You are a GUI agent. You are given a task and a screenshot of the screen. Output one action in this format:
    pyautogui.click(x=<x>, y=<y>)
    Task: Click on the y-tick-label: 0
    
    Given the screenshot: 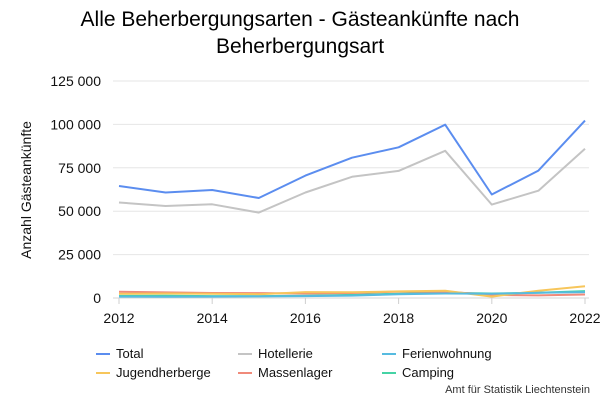 What is the action you would take?
    pyautogui.click(x=97, y=298)
    